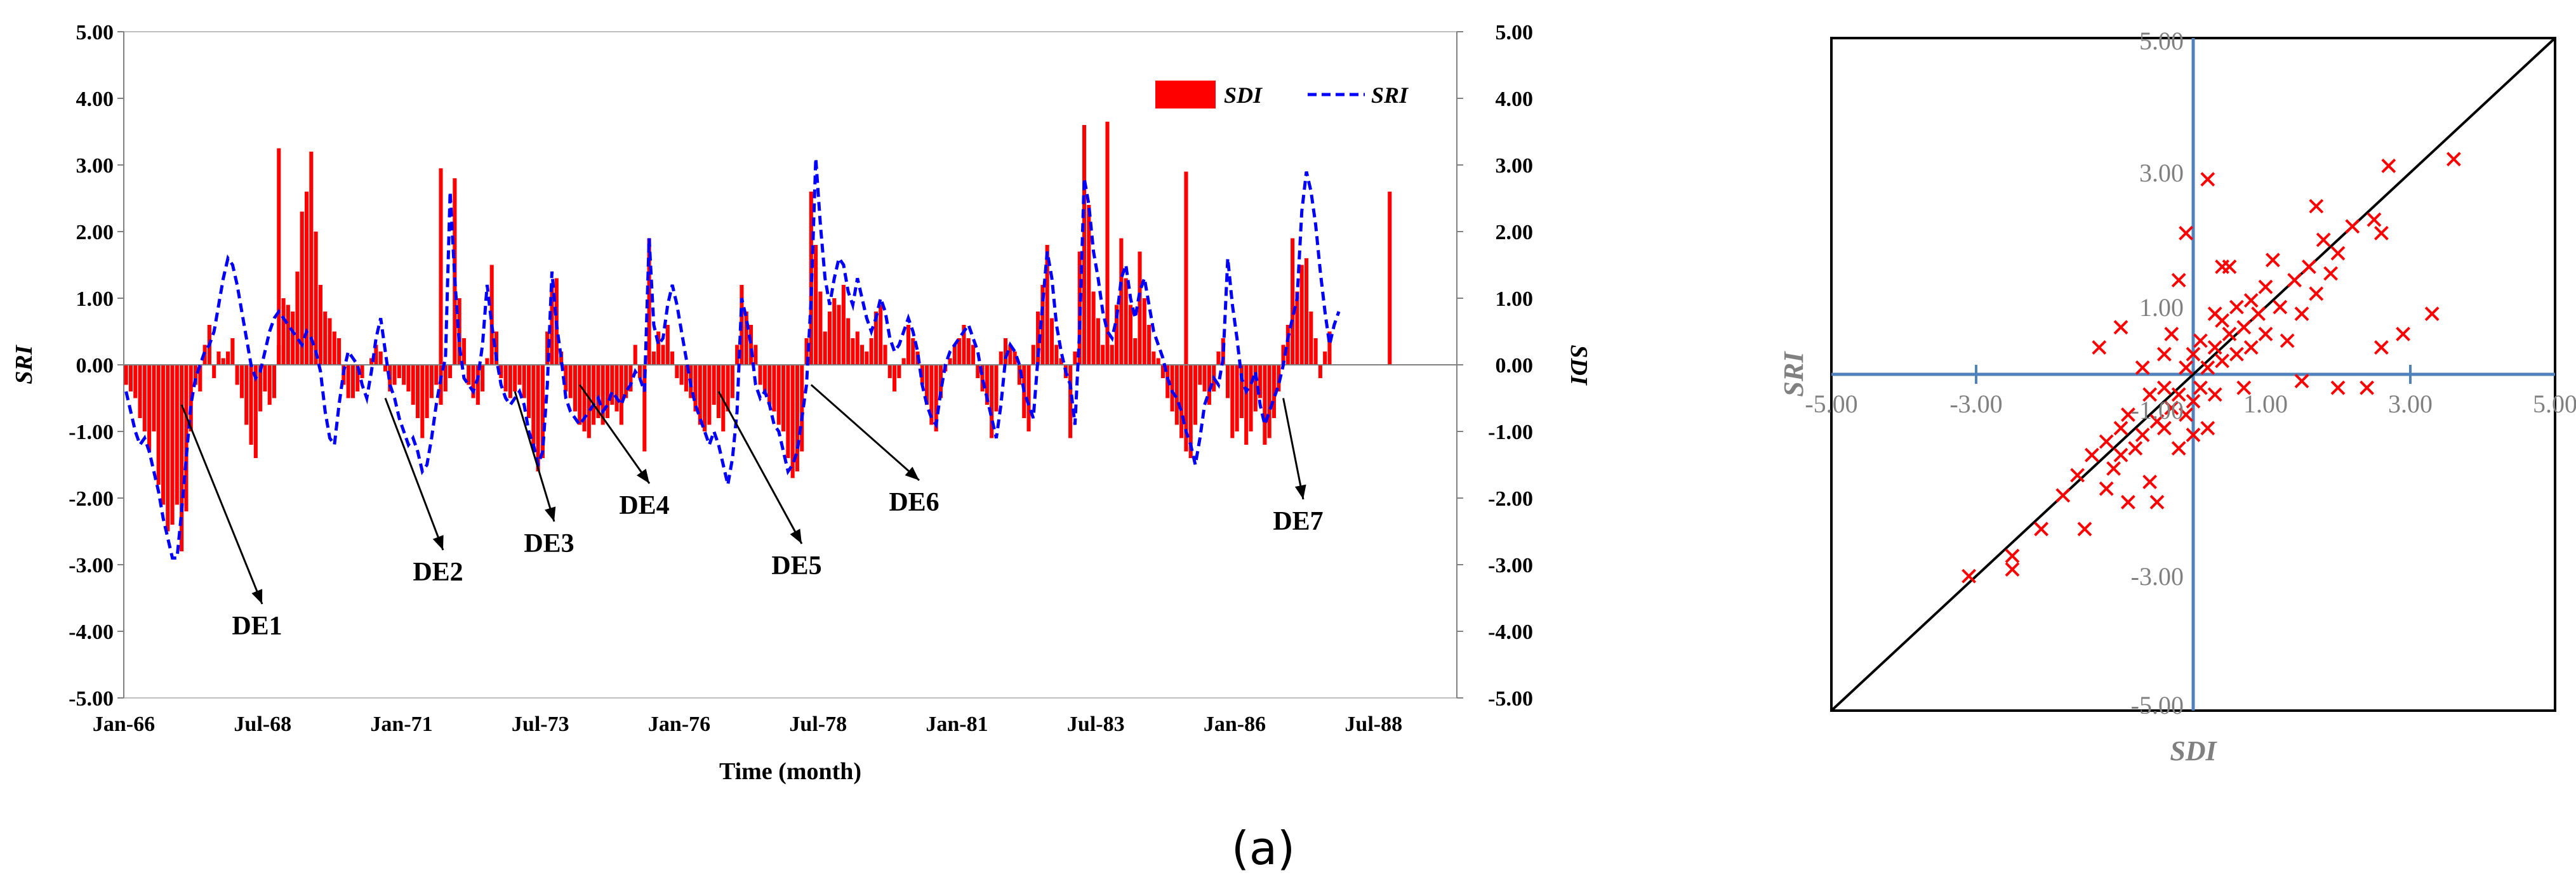 Image resolution: width=2576 pixels, height=887 pixels. What do you see at coordinates (1185, 94) in the screenshot?
I see `legend-sdi-swatch` at bounding box center [1185, 94].